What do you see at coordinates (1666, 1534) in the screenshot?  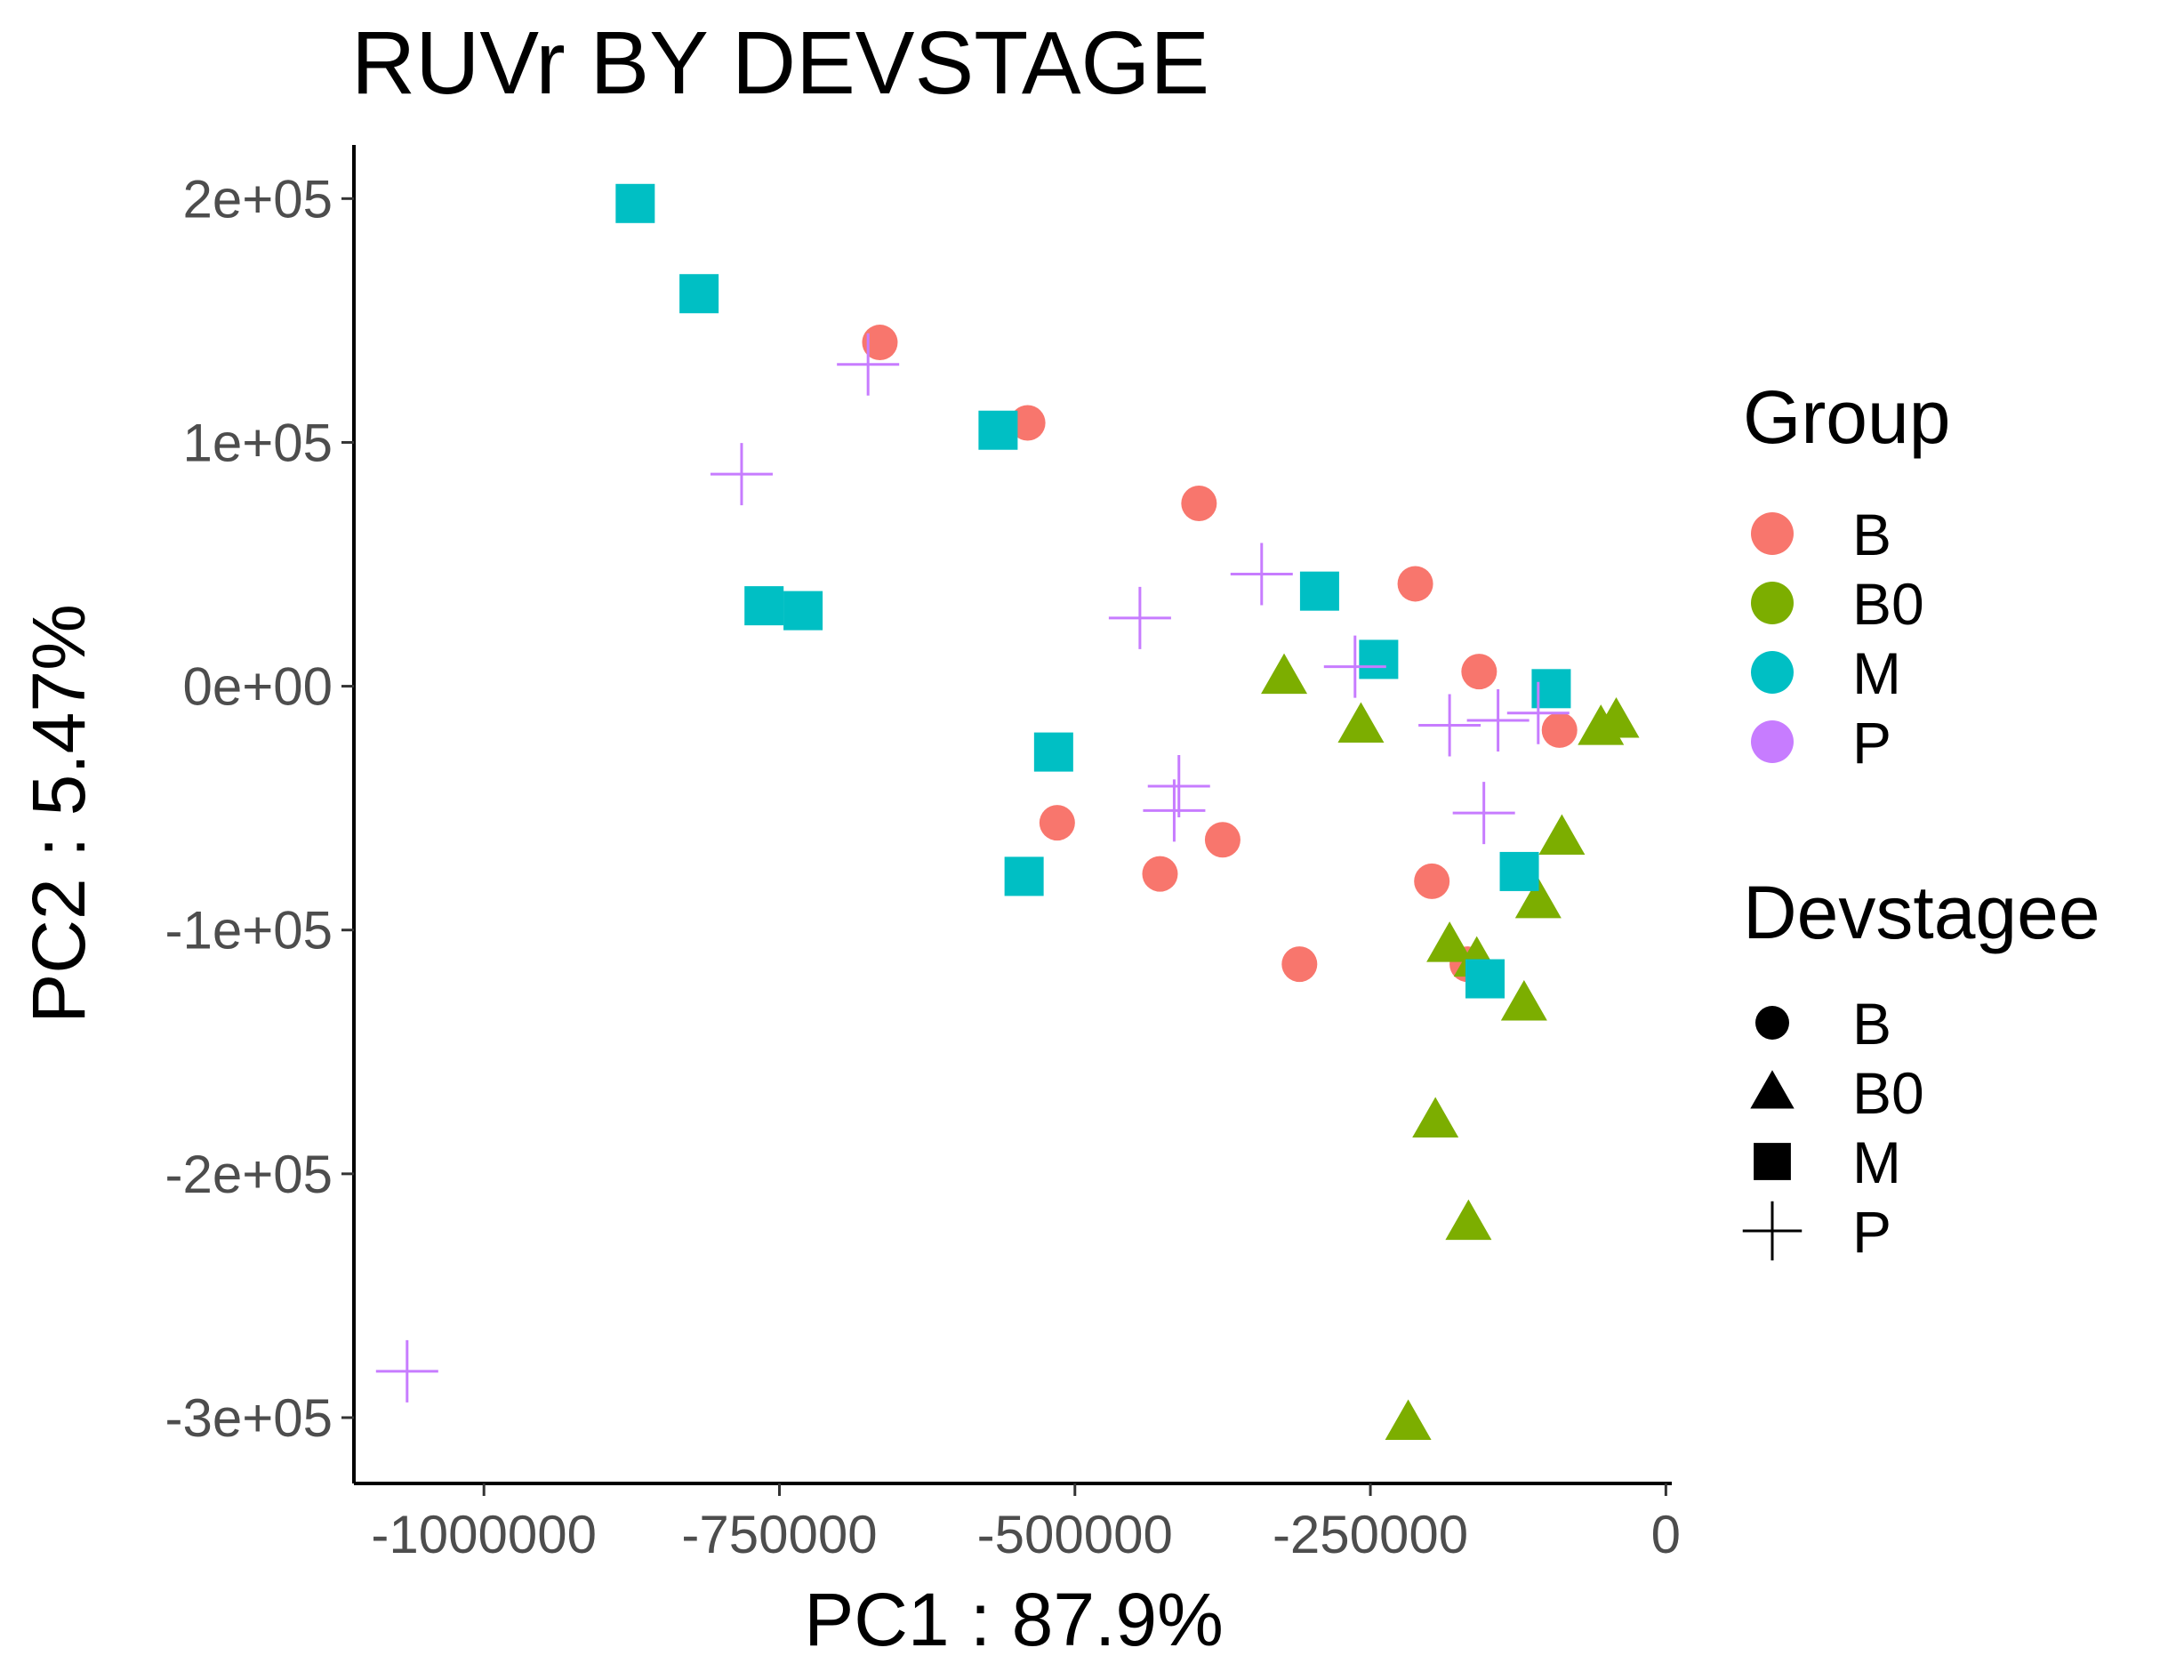 I see `x-tick-label: 0` at bounding box center [1666, 1534].